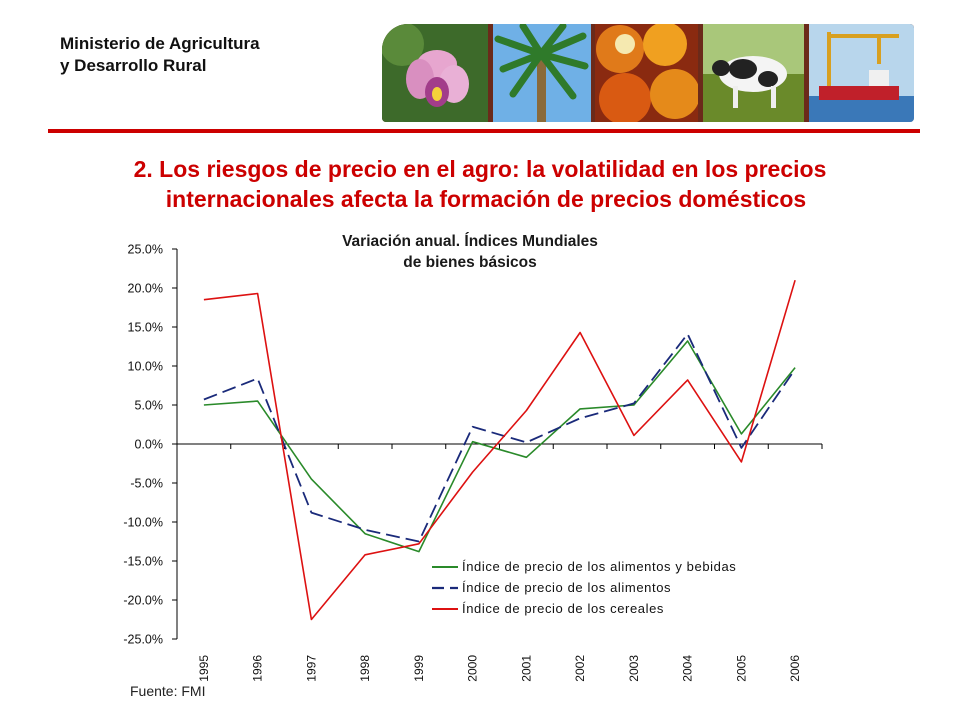 Image resolution: width=960 pixels, height=720 pixels. Describe the element at coordinates (160, 43) in the screenshot. I see `ministry-line-1: Ministerio de Agricultura` at that location.